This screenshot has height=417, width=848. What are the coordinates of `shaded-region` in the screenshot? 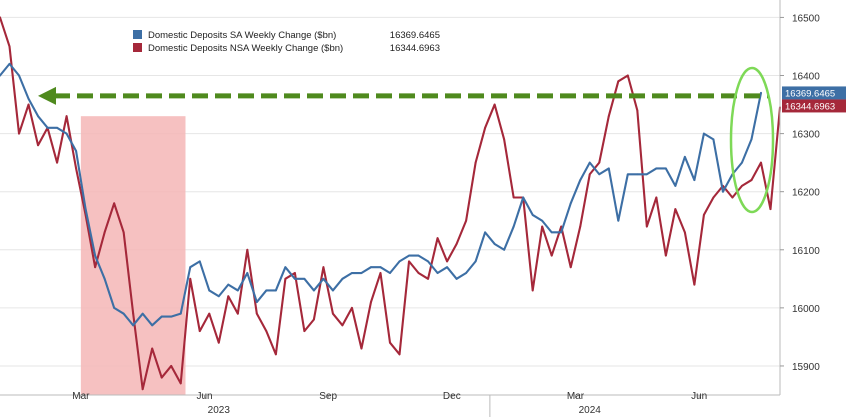 It's located at (133, 256).